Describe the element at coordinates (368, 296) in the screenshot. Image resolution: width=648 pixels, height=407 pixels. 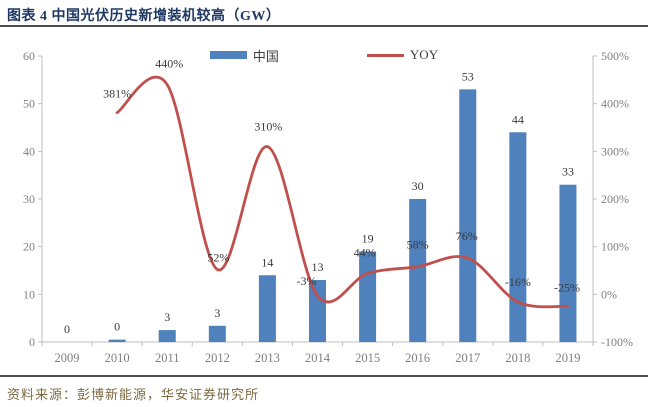
I see `bar-2015` at that location.